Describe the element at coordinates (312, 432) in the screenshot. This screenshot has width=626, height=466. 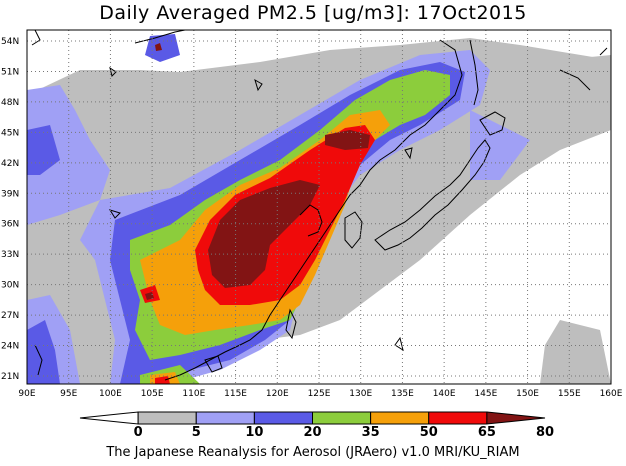
I see `colorbar-label: 20` at that location.